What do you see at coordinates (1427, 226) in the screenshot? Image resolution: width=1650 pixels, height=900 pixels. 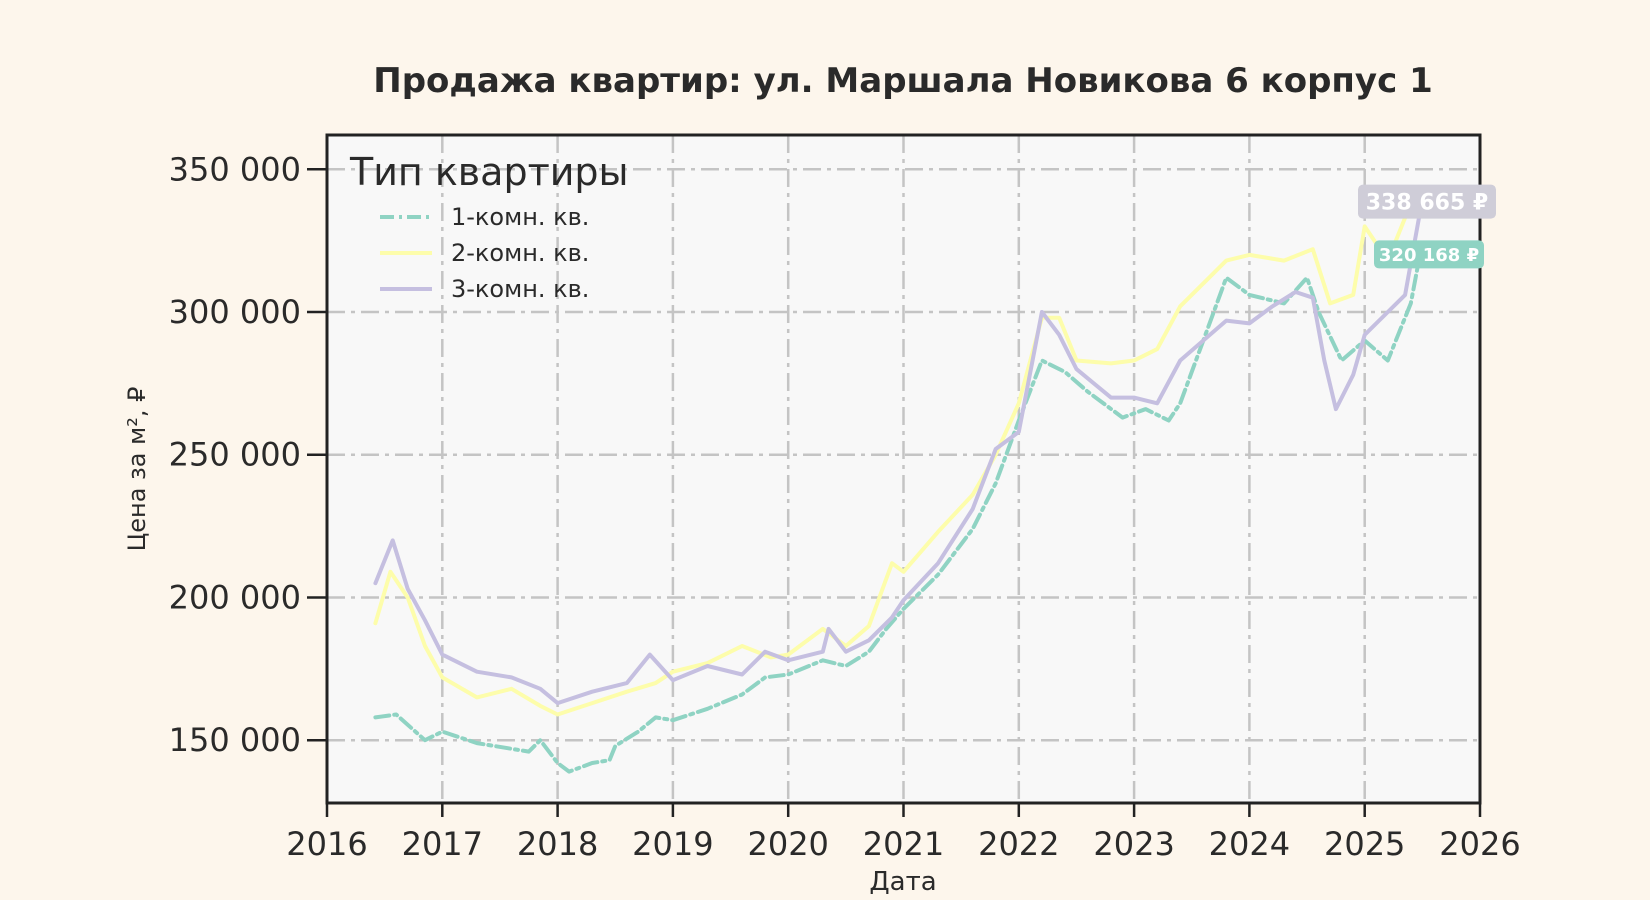 I see `last-value-labels: 338 665 ₽ 320 168 ₽` at bounding box center [1427, 226].